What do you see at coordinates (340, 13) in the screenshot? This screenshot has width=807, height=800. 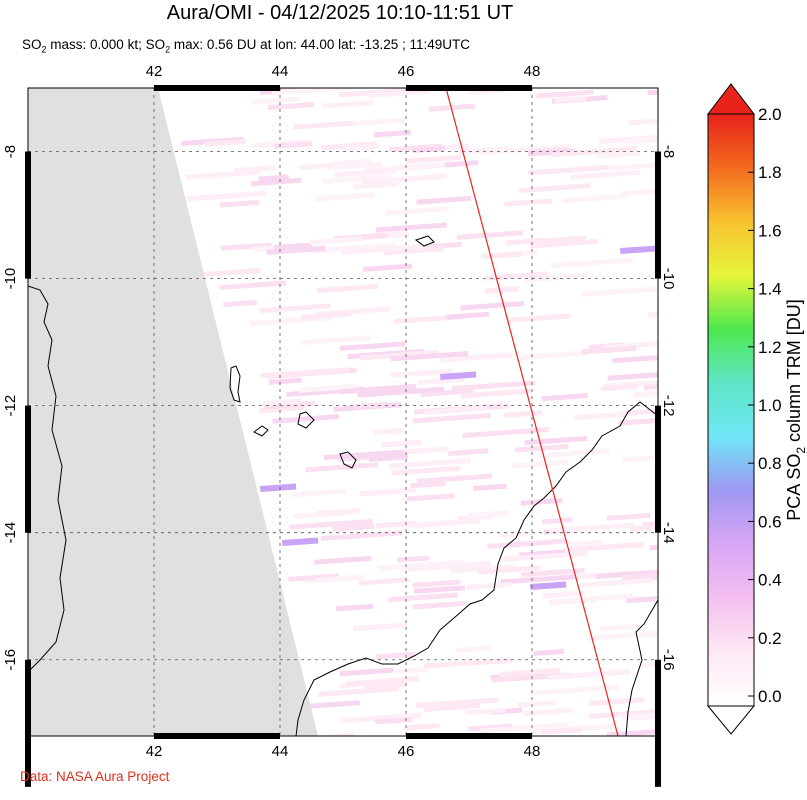 I see `chart-title: Aura/OMI - 04/12/2025 10:10-11:51 UT` at bounding box center [340, 13].